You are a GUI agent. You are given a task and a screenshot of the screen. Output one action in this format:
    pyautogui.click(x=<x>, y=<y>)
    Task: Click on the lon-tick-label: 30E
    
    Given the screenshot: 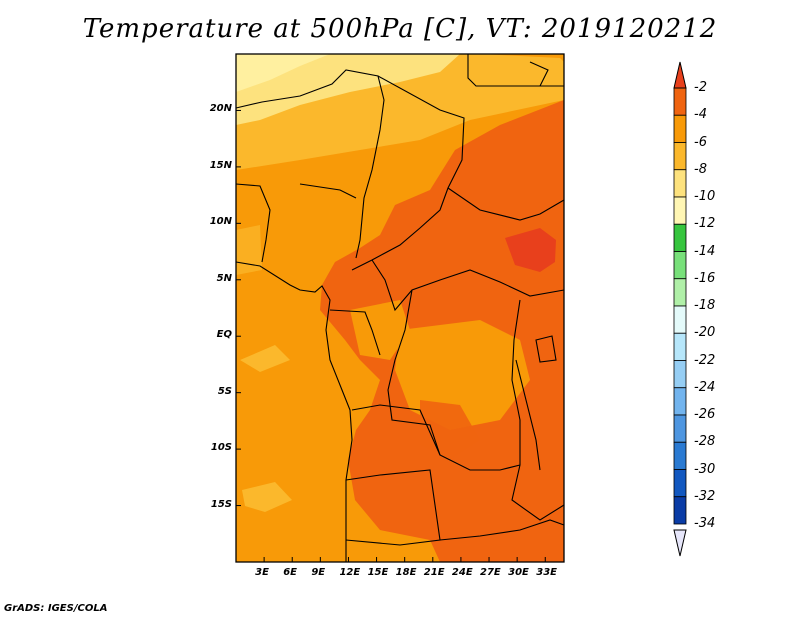 What is the action you would take?
    pyautogui.click(x=518, y=572)
    